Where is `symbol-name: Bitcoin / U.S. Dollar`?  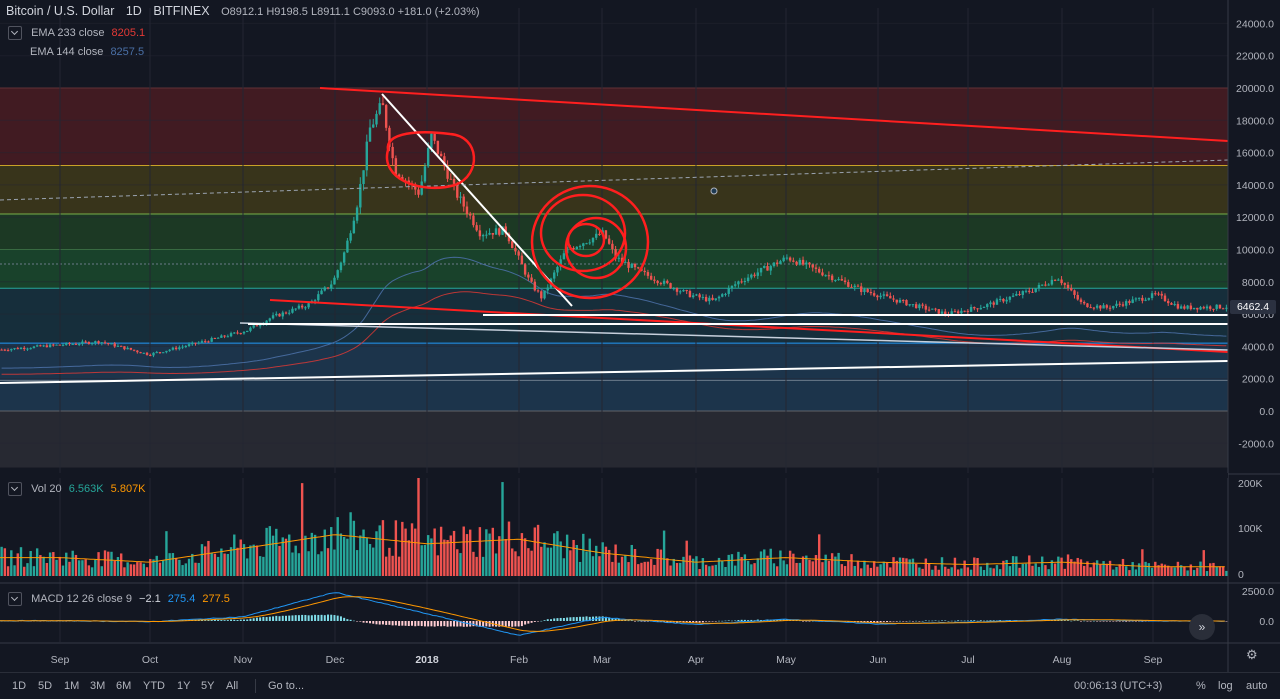
symbol-name: Bitcoin / U.S. Dollar is located at coordinates (60, 11).